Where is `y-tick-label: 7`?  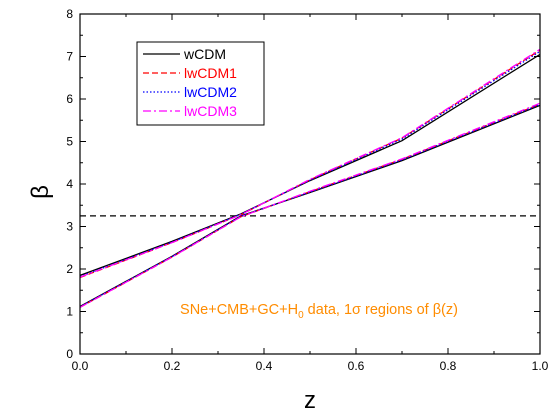 y-tick-label: 7 is located at coordinates (69, 57).